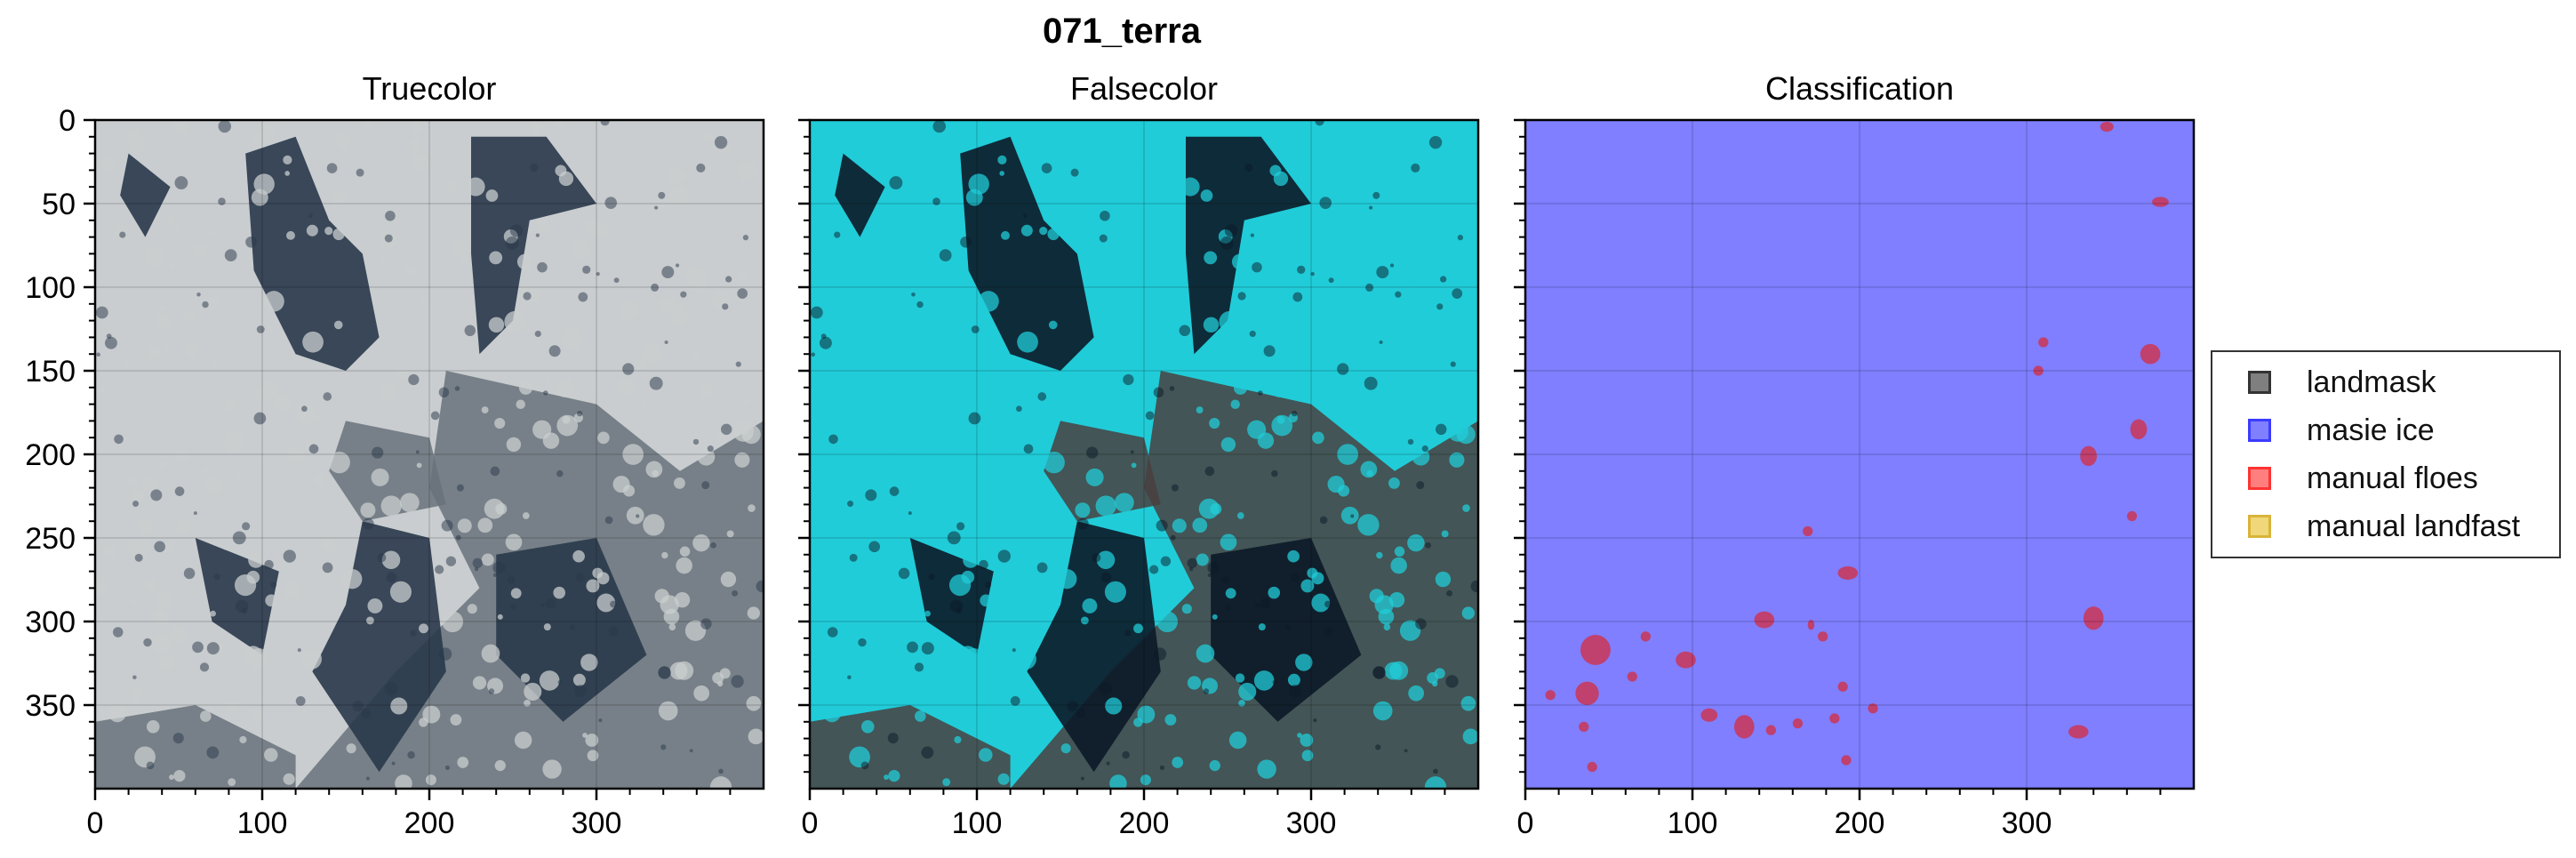 The height and width of the screenshot is (858, 2576). I want to click on x-tick-label: 300, so click(1311, 823).